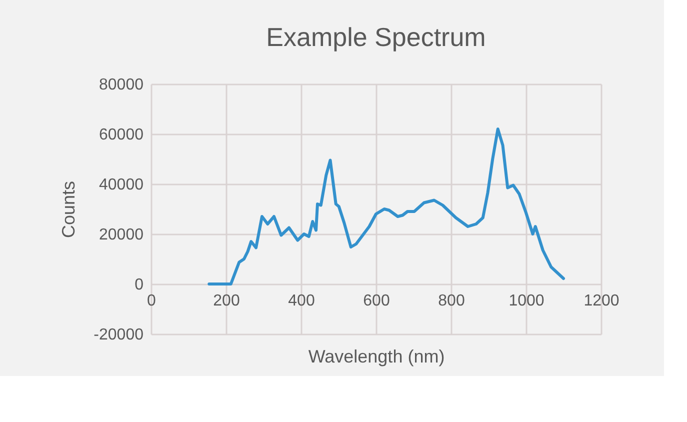  Describe the element at coordinates (226, 301) in the screenshot. I see `x-tick-label: 200` at that location.